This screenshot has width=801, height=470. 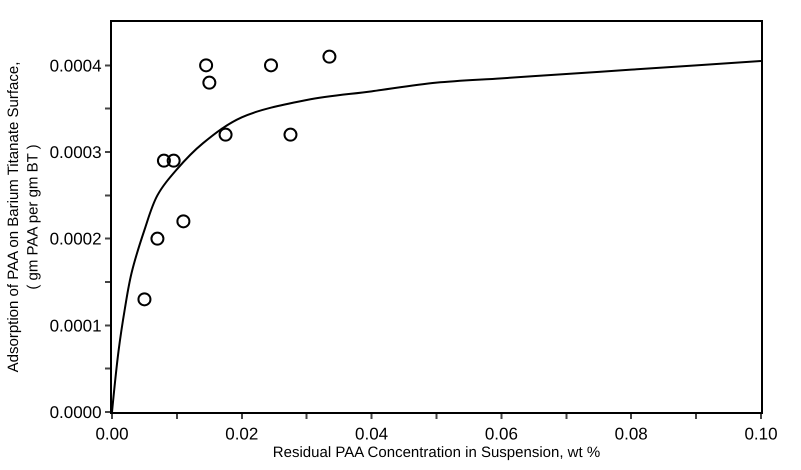 I want to click on y-tick-label: 0.0004, so click(x=76, y=66).